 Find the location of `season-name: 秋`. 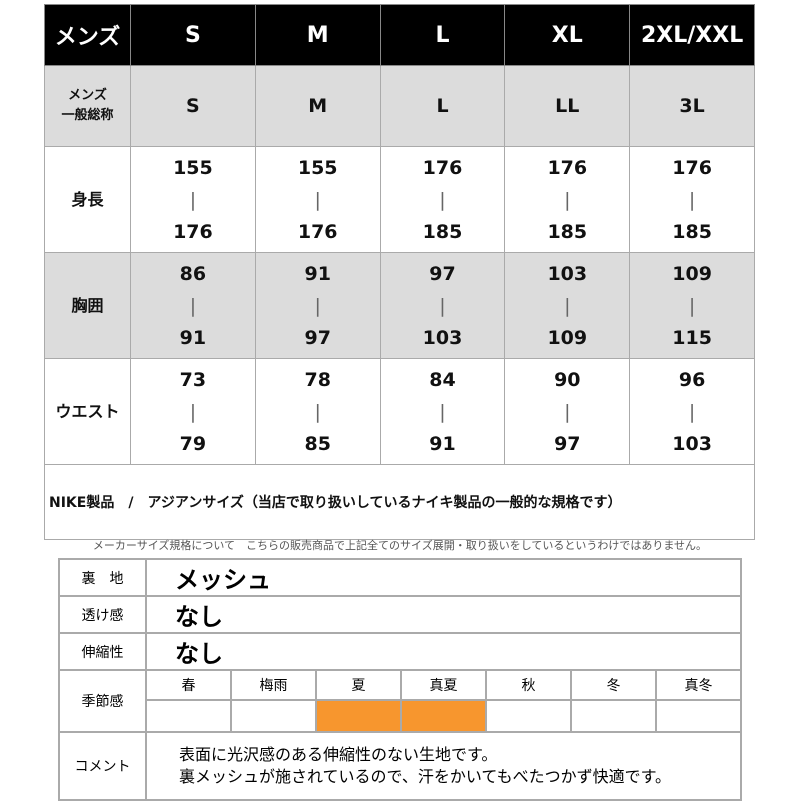

season-name: 秋 is located at coordinates (528, 685).